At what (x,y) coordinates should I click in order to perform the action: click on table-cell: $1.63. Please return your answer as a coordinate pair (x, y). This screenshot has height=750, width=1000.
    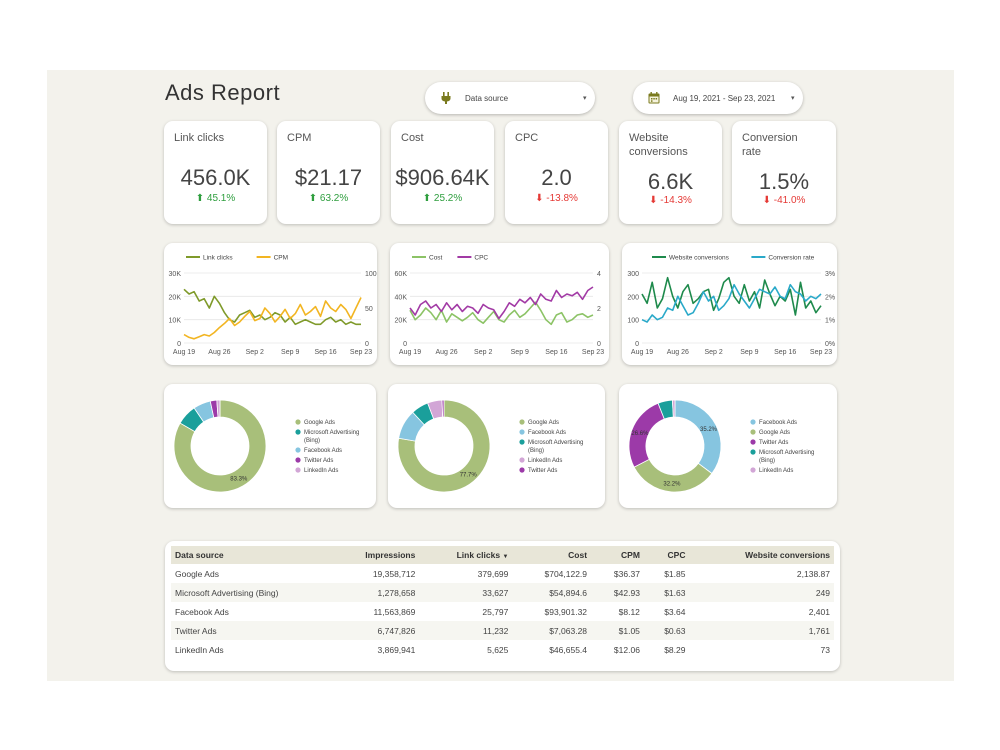
    Looking at the image, I should click on (666, 592).